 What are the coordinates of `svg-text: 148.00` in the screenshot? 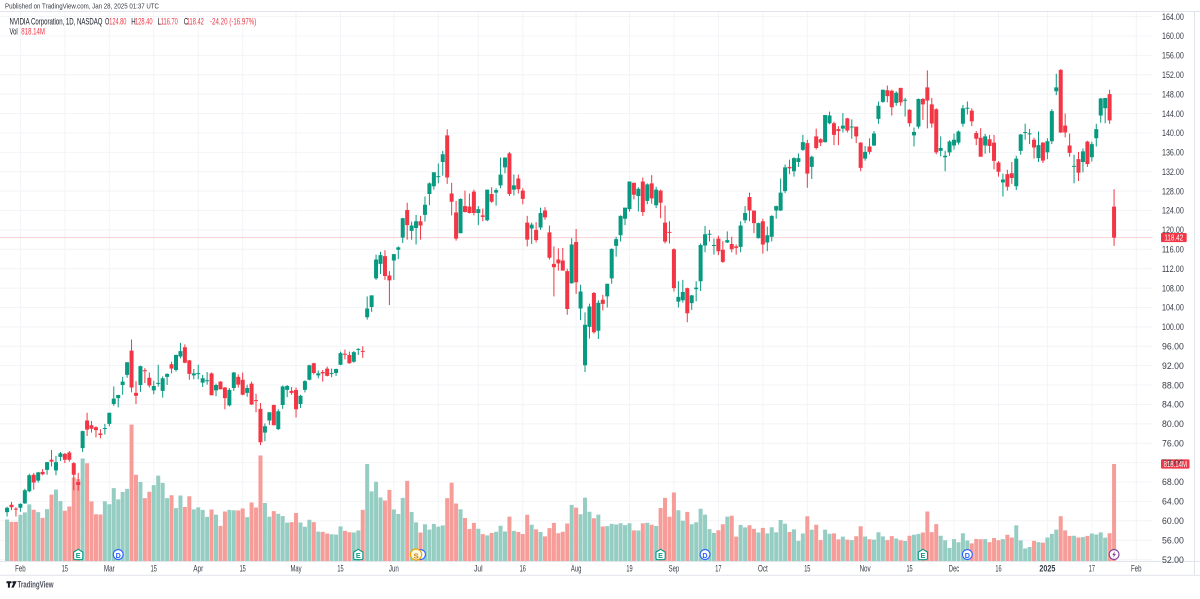 It's located at (1173, 94).